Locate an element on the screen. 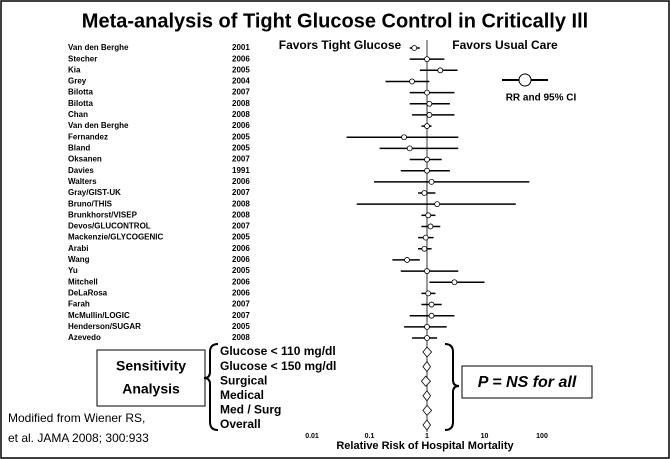 This screenshot has width=670, height=459. source: et al. JAMA 2008; 300:933 is located at coordinates (78, 438).